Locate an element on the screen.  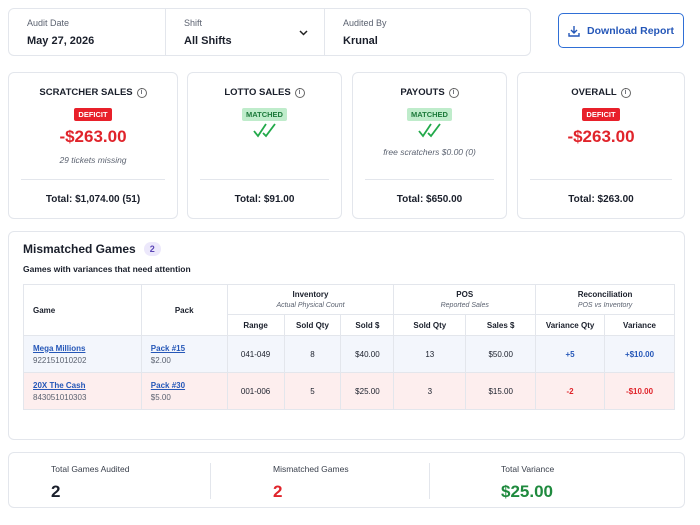
table-cell: $40.00 is located at coordinates (367, 354).